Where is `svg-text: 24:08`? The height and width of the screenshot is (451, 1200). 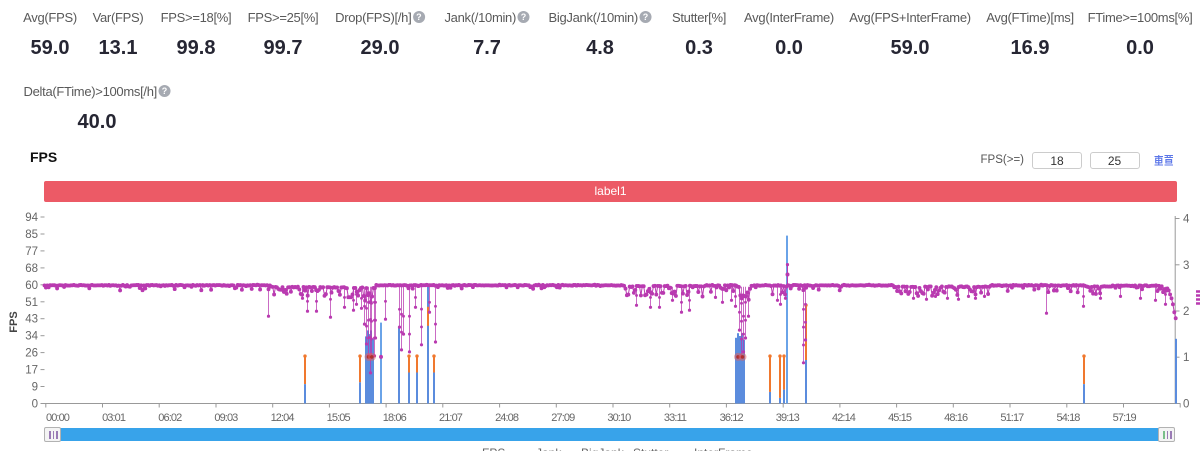
svg-text: 24:08 is located at coordinates (507, 418).